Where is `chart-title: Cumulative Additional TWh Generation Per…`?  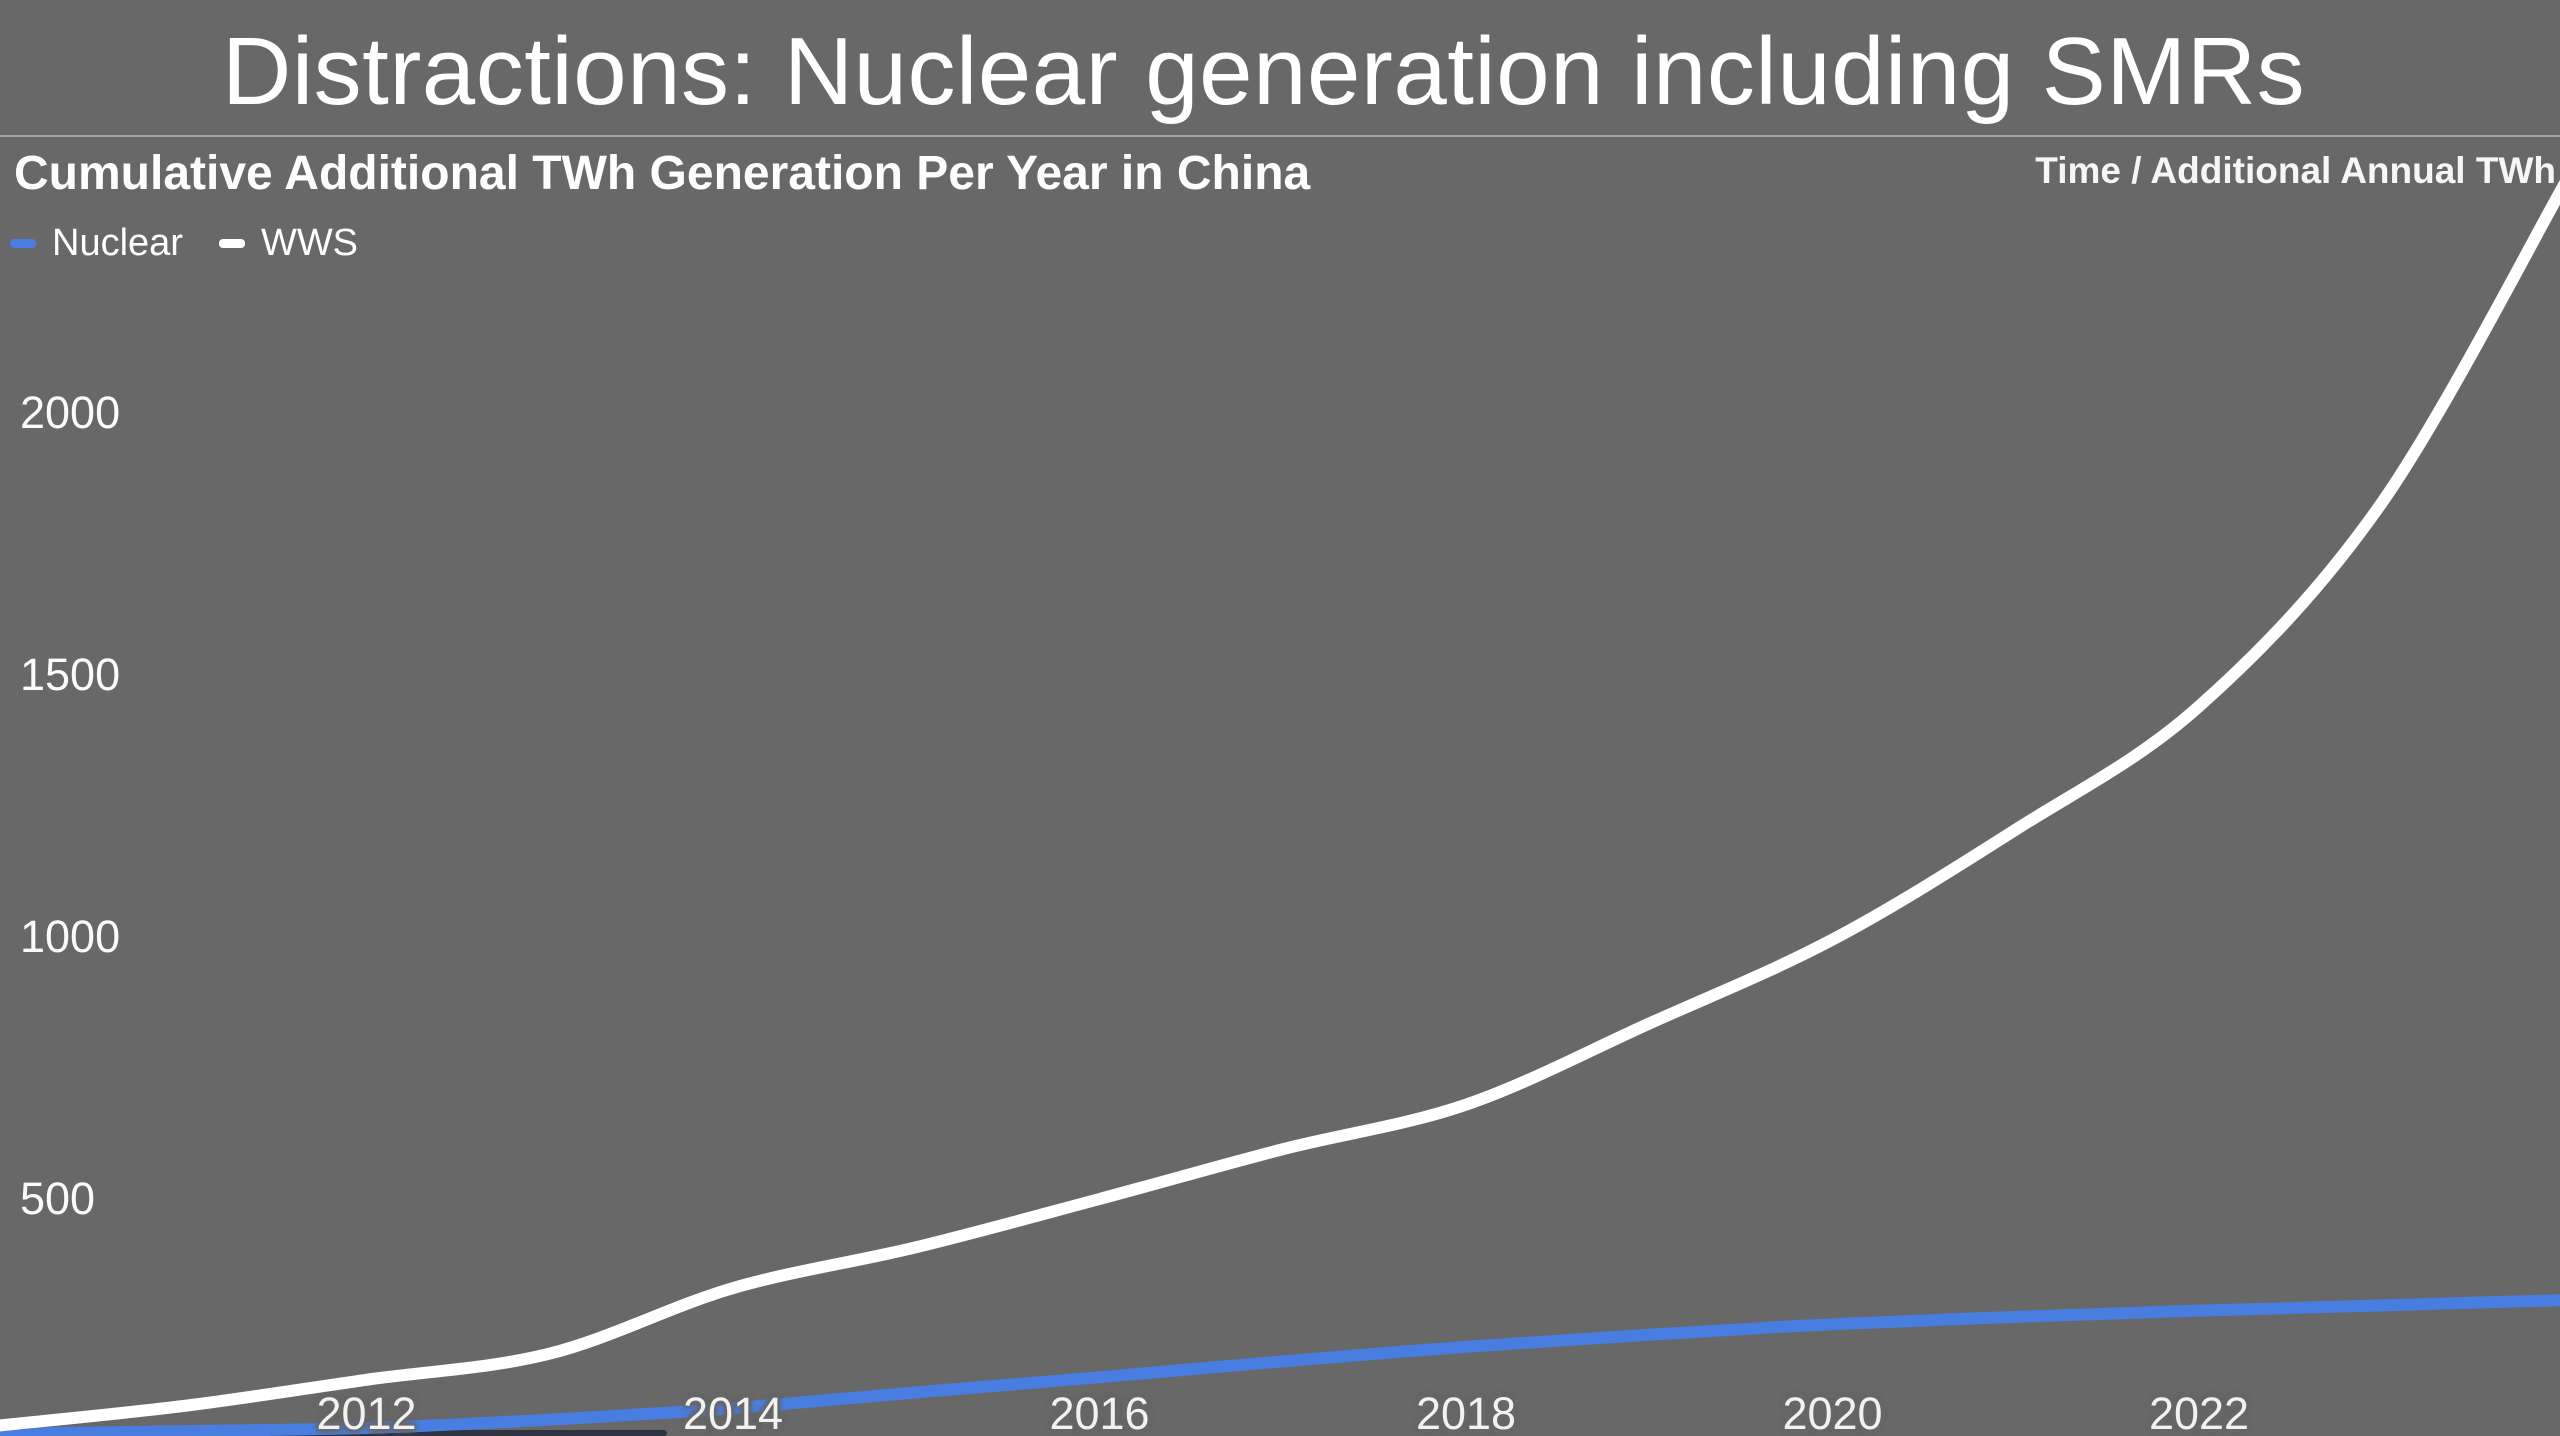
chart-title: Cumulative Additional TWh Generation Per… is located at coordinates (662, 173).